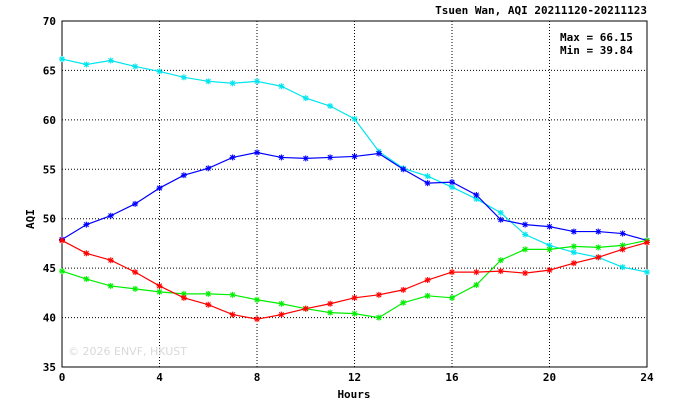 This screenshot has width=674, height=409. I want to click on y-tick-label: 50, so click(49, 219).